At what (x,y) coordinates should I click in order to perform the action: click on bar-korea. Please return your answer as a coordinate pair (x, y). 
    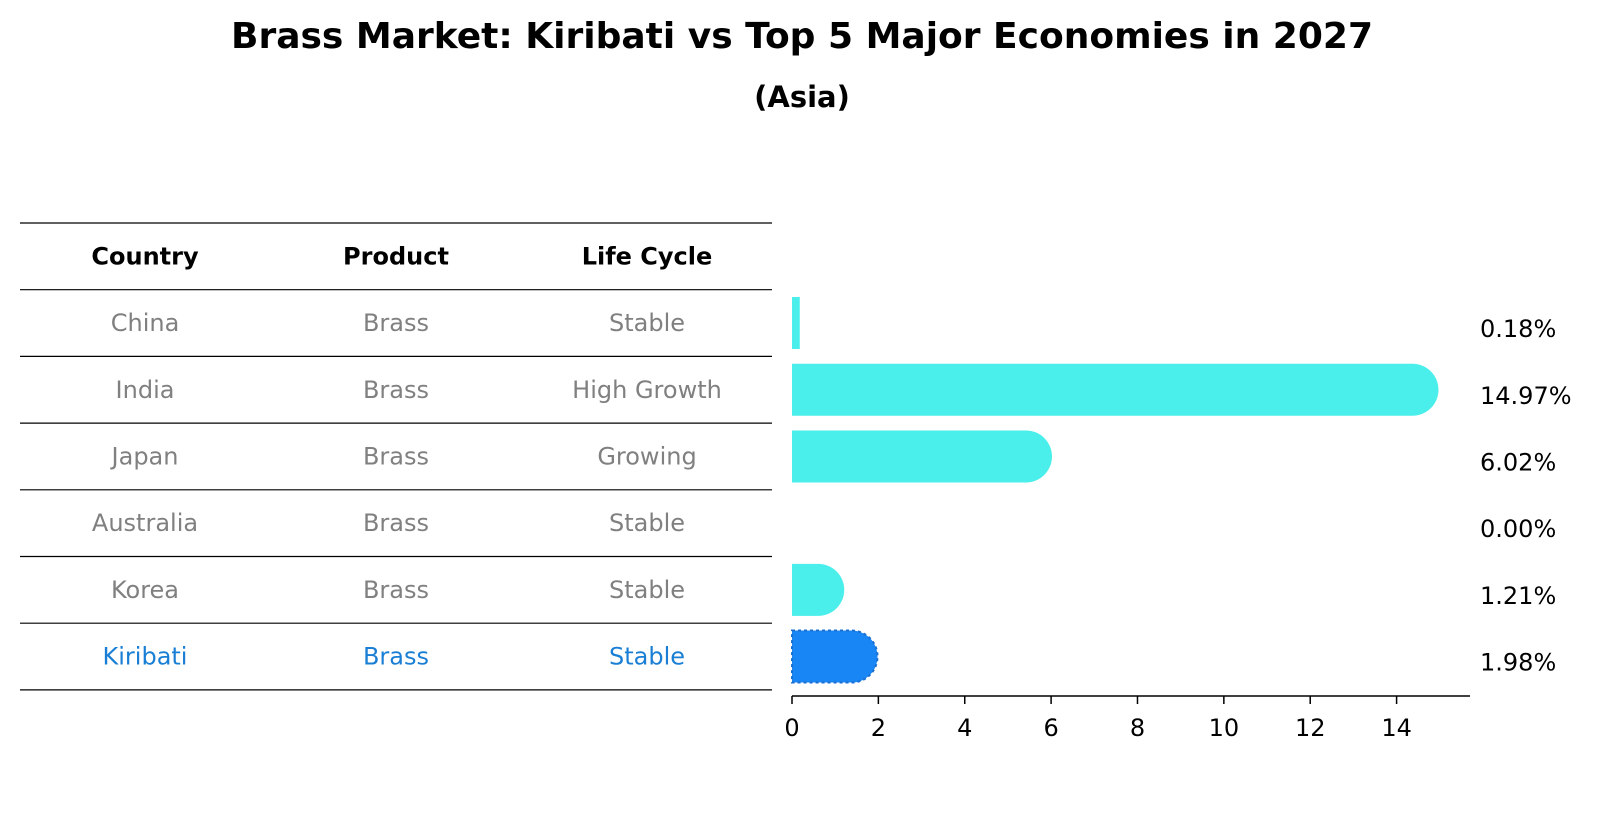
    Looking at the image, I should click on (818, 589).